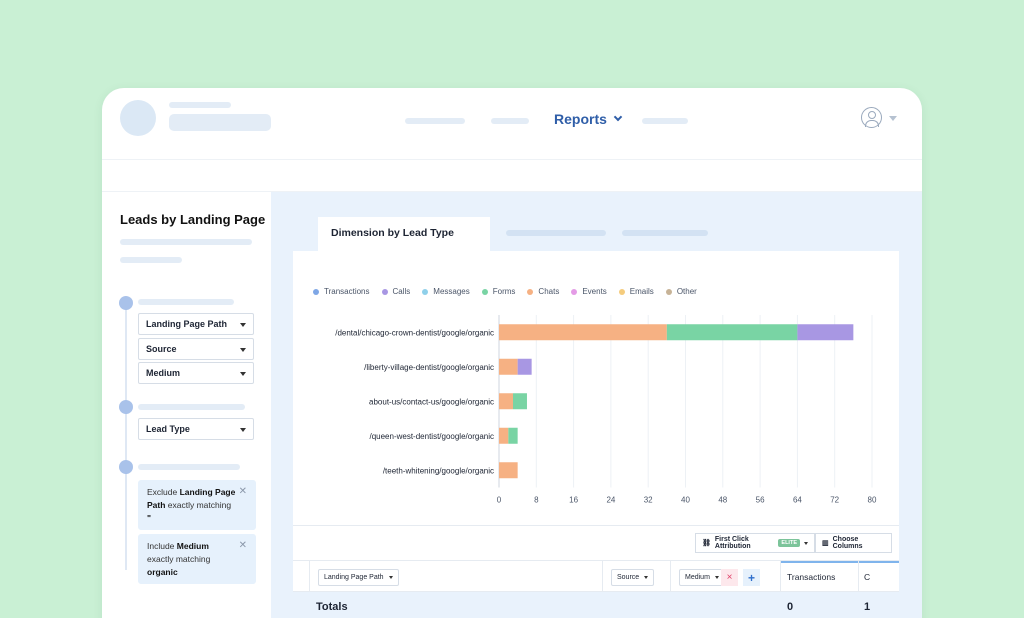 The width and height of the screenshot is (1024, 618). I want to click on top-bar: Reports, so click(512, 124).